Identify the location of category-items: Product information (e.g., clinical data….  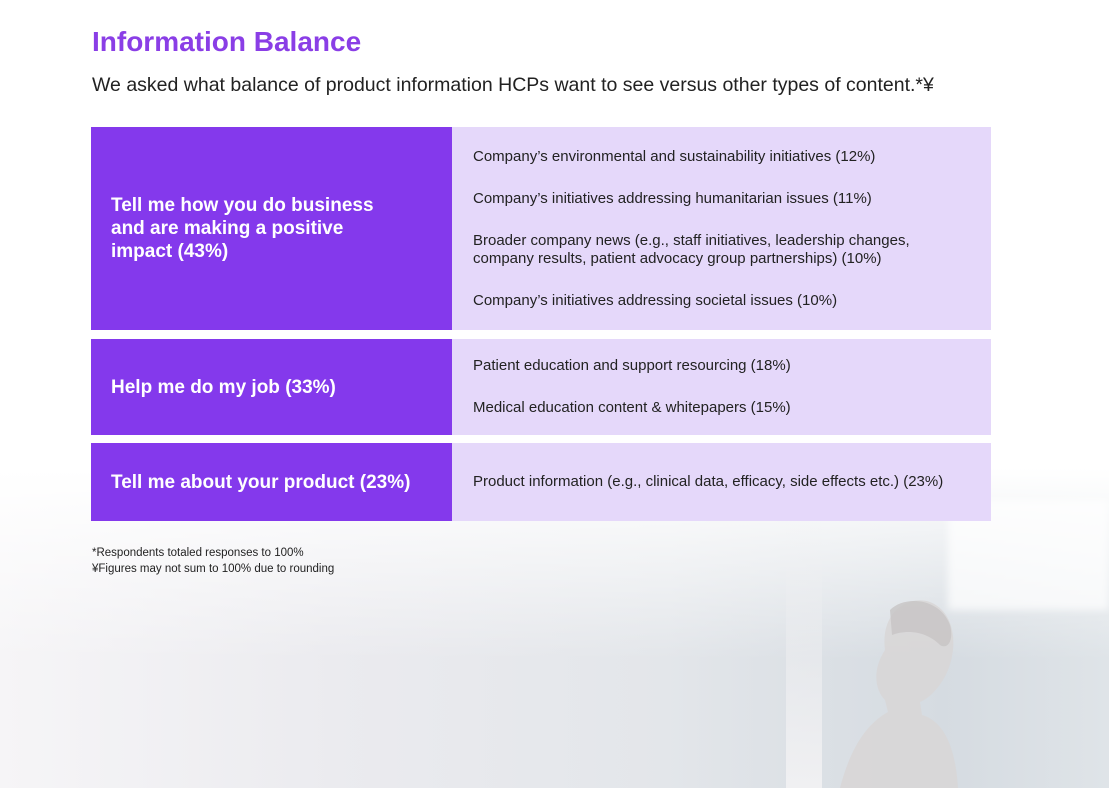
(721, 482).